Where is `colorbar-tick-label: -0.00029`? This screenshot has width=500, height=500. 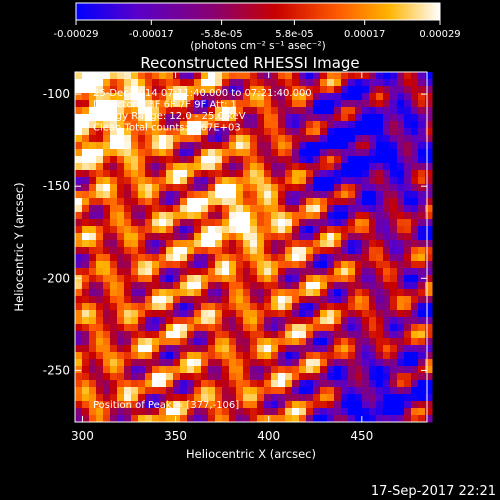
colorbar-tick-label: -0.00029 is located at coordinates (76, 34).